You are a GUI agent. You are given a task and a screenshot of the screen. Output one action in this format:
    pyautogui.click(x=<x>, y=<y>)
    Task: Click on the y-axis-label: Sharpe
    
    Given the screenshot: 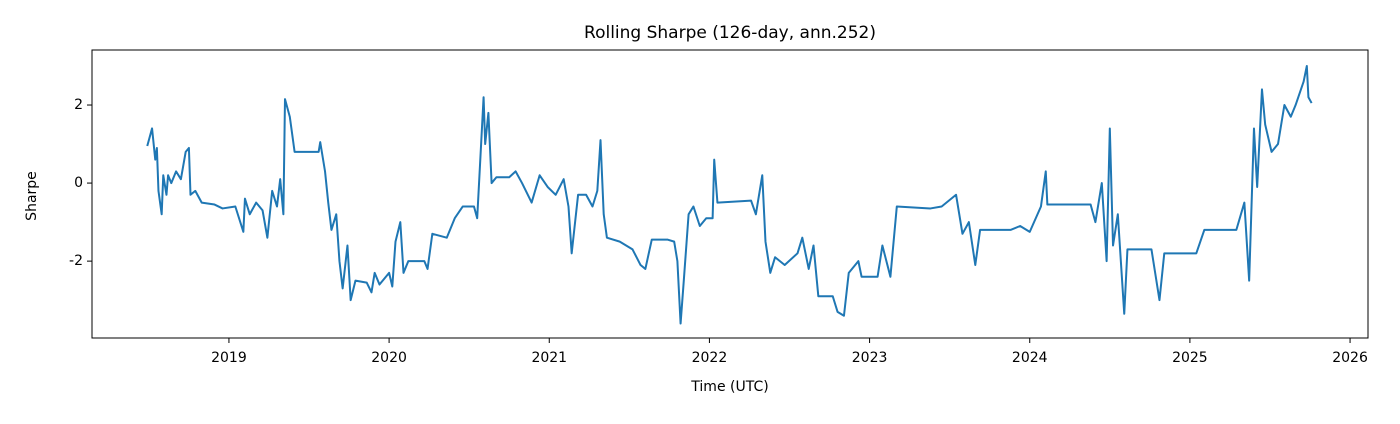 What is the action you would take?
    pyautogui.click(x=32, y=196)
    